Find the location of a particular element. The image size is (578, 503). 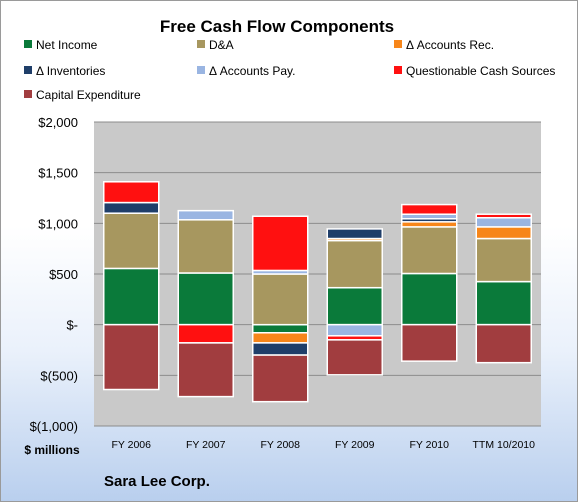

y-tick-label: $- is located at coordinates (72, 325).